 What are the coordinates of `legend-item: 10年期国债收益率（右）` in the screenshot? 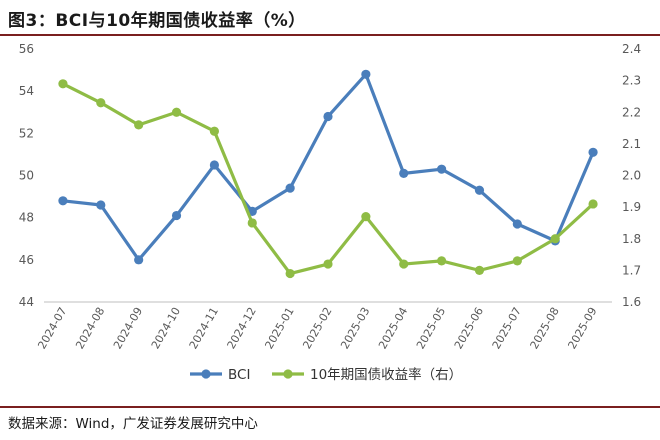 It's located at (367, 374).